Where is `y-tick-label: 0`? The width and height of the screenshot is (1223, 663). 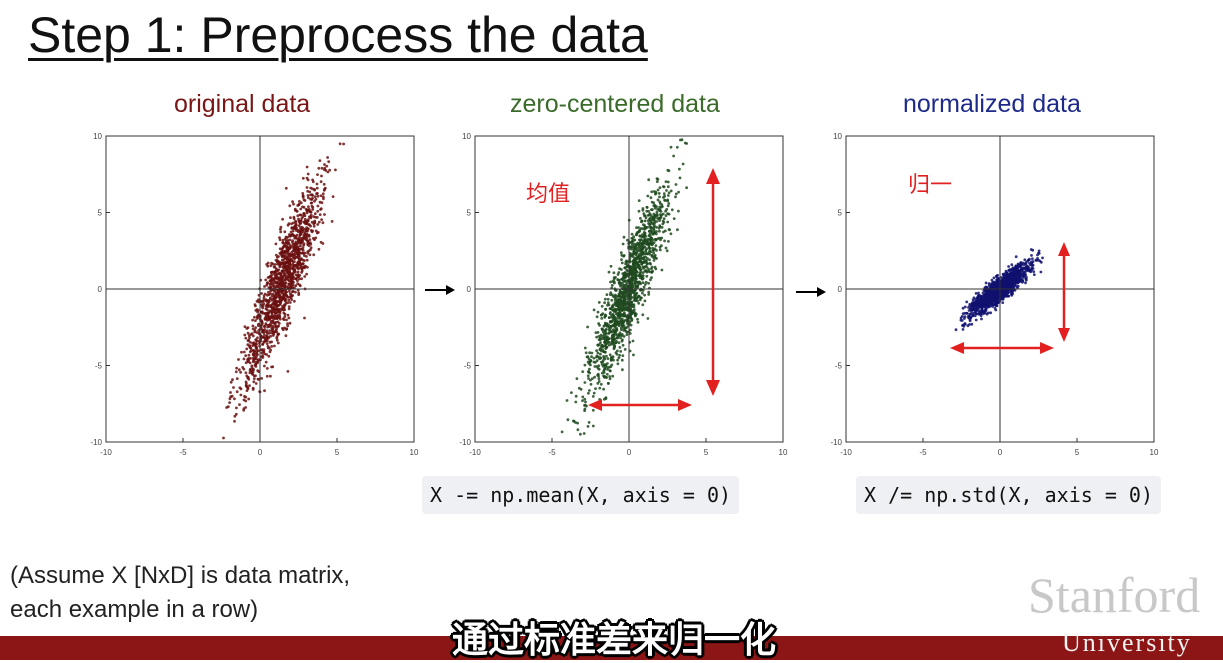
y-tick-label: 0 is located at coordinates (469, 289).